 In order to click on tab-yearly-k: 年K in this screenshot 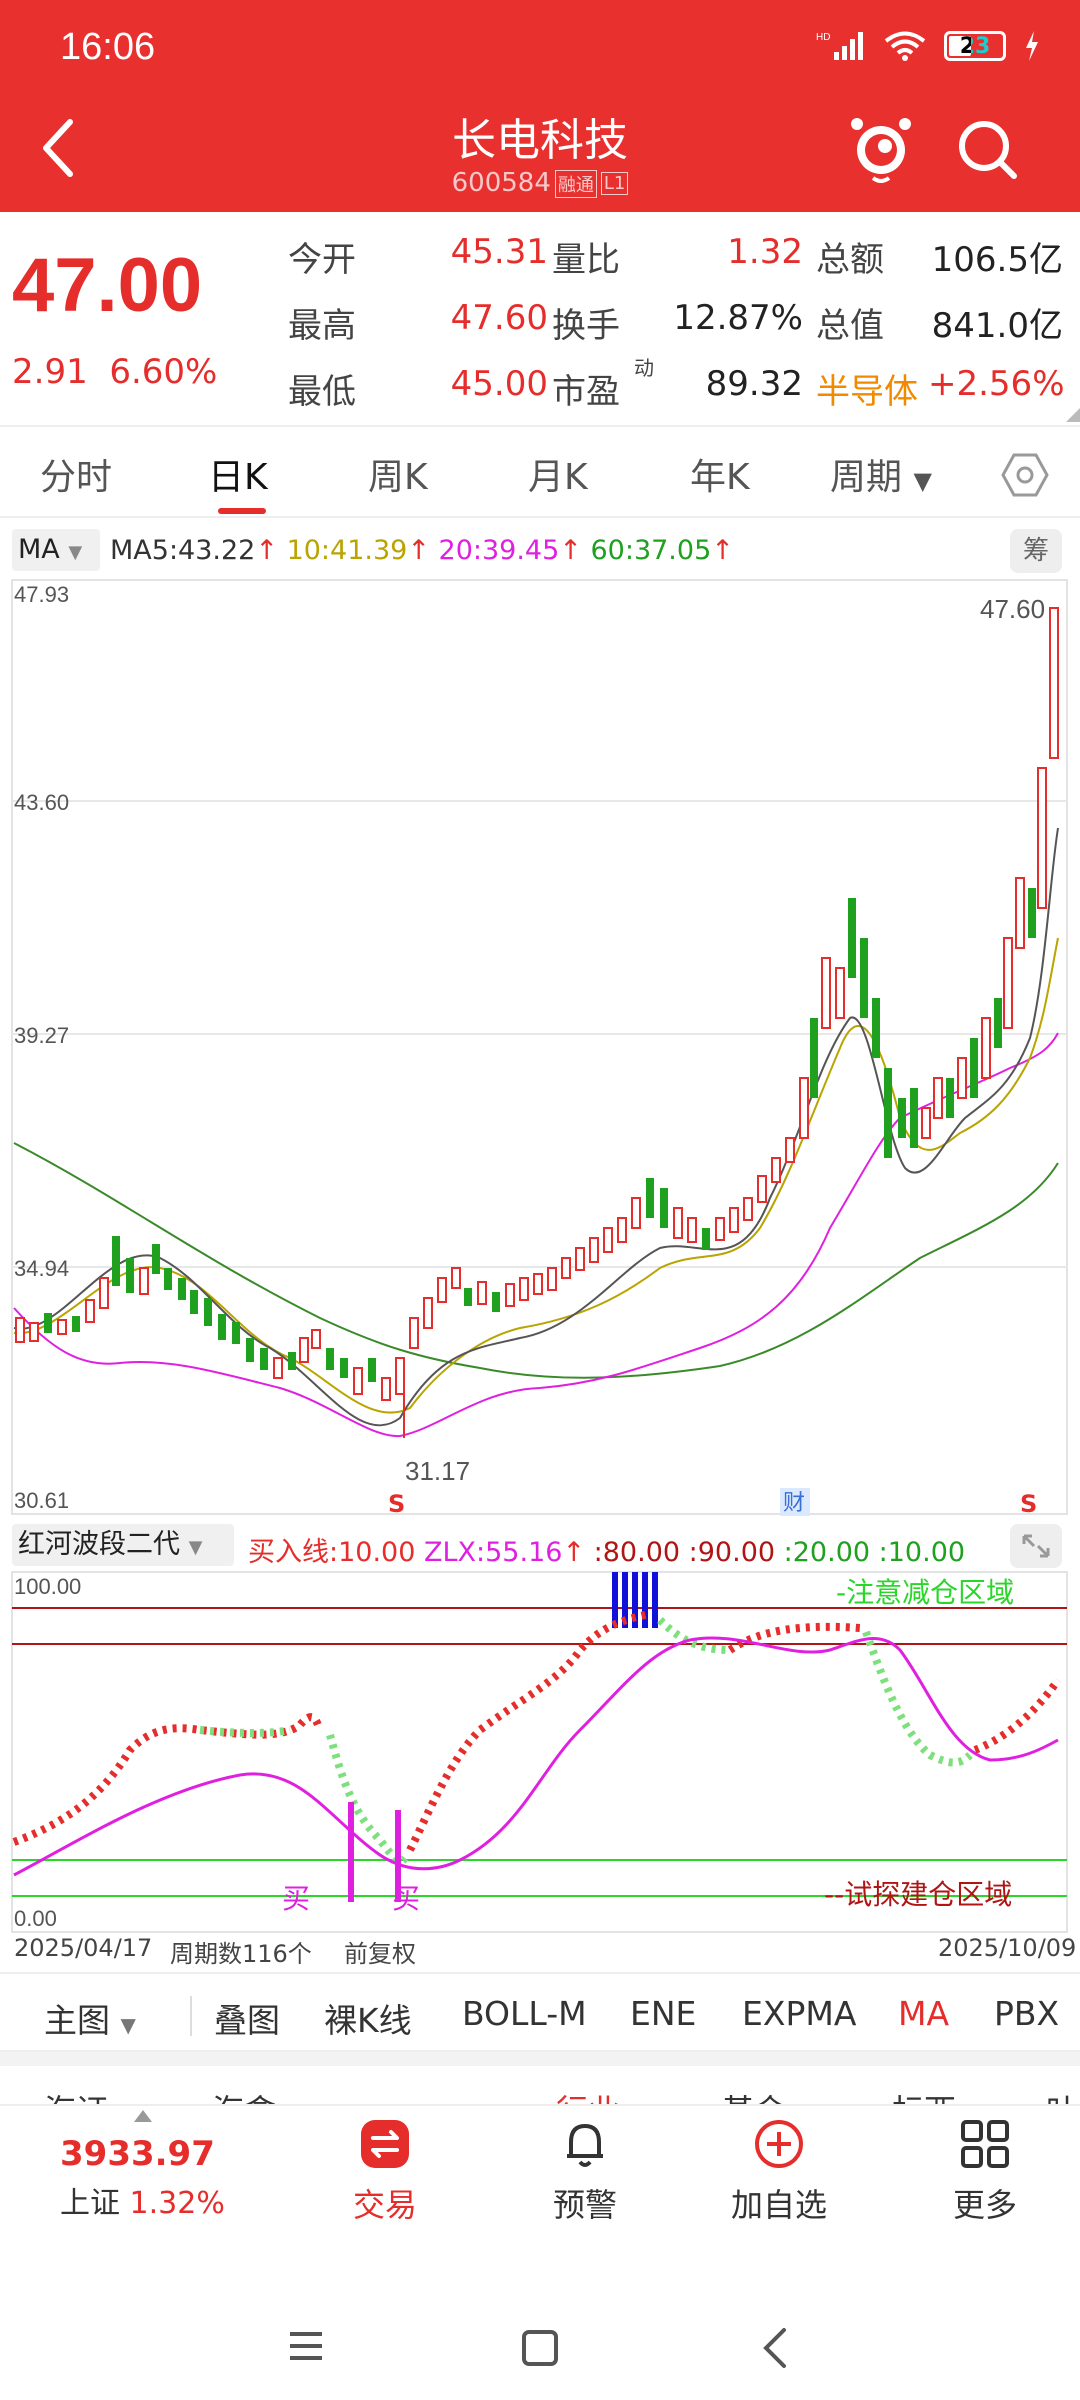, I will do `click(720, 477)`.